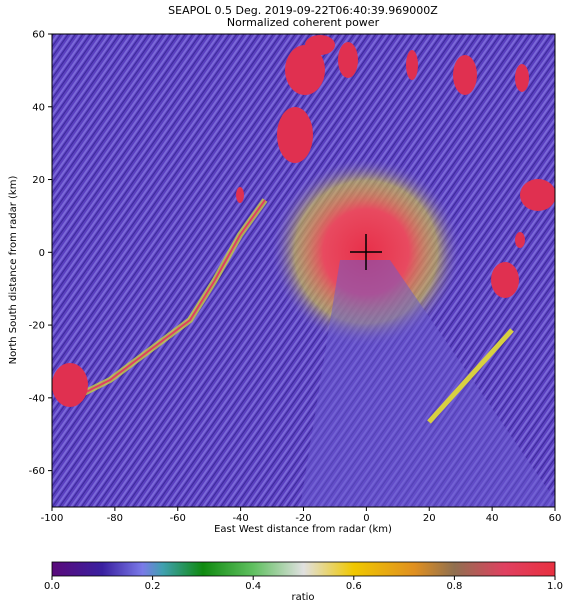  What do you see at coordinates (37, 471) in the screenshot?
I see `y-tick-label: -60` at bounding box center [37, 471].